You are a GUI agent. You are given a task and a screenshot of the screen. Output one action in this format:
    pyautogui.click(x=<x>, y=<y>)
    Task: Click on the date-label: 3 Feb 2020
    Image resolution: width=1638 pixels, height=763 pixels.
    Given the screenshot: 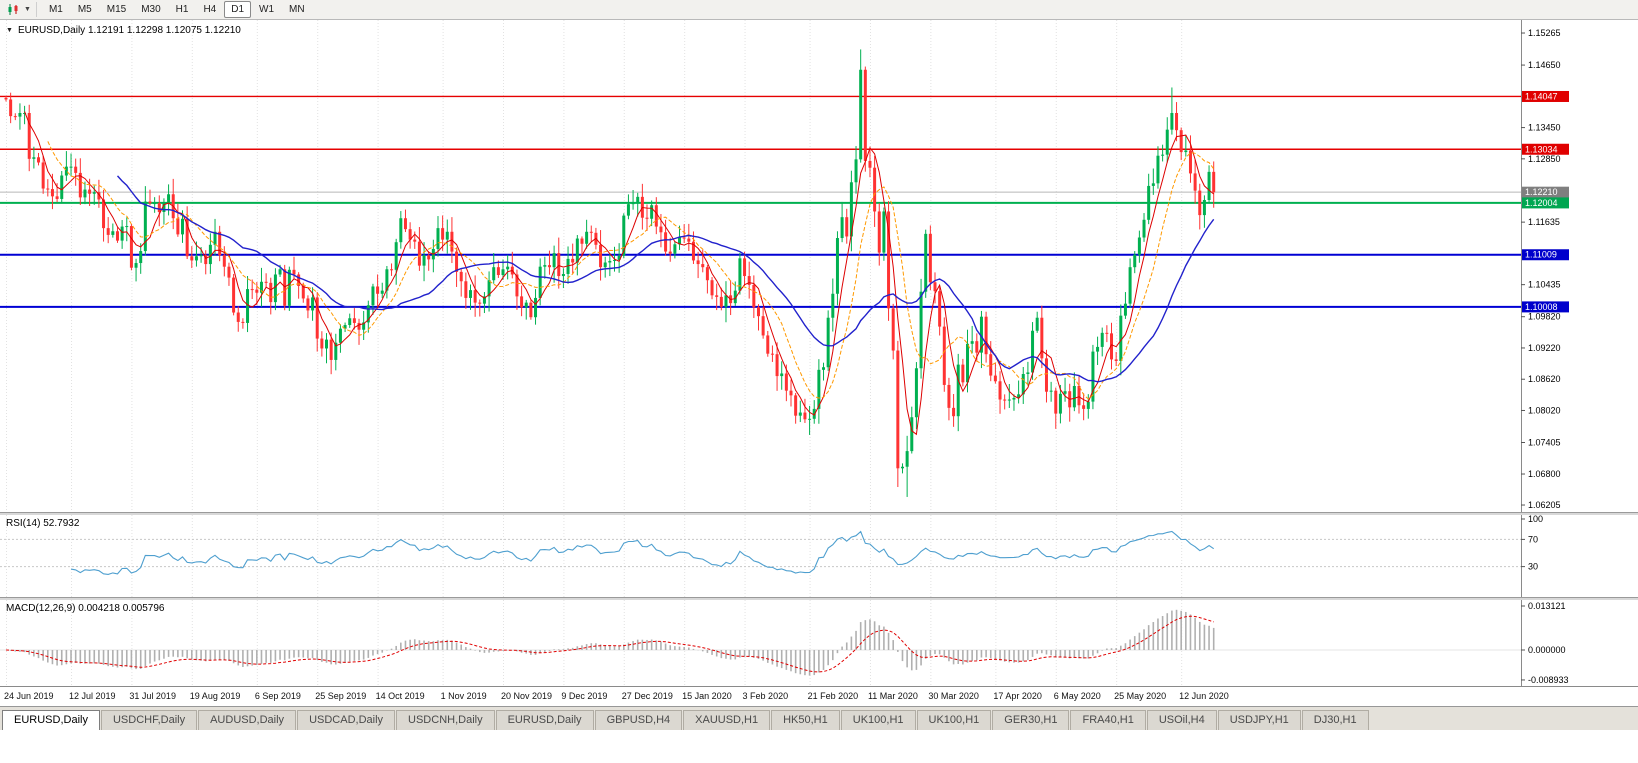 What is the action you would take?
    pyautogui.click(x=765, y=696)
    